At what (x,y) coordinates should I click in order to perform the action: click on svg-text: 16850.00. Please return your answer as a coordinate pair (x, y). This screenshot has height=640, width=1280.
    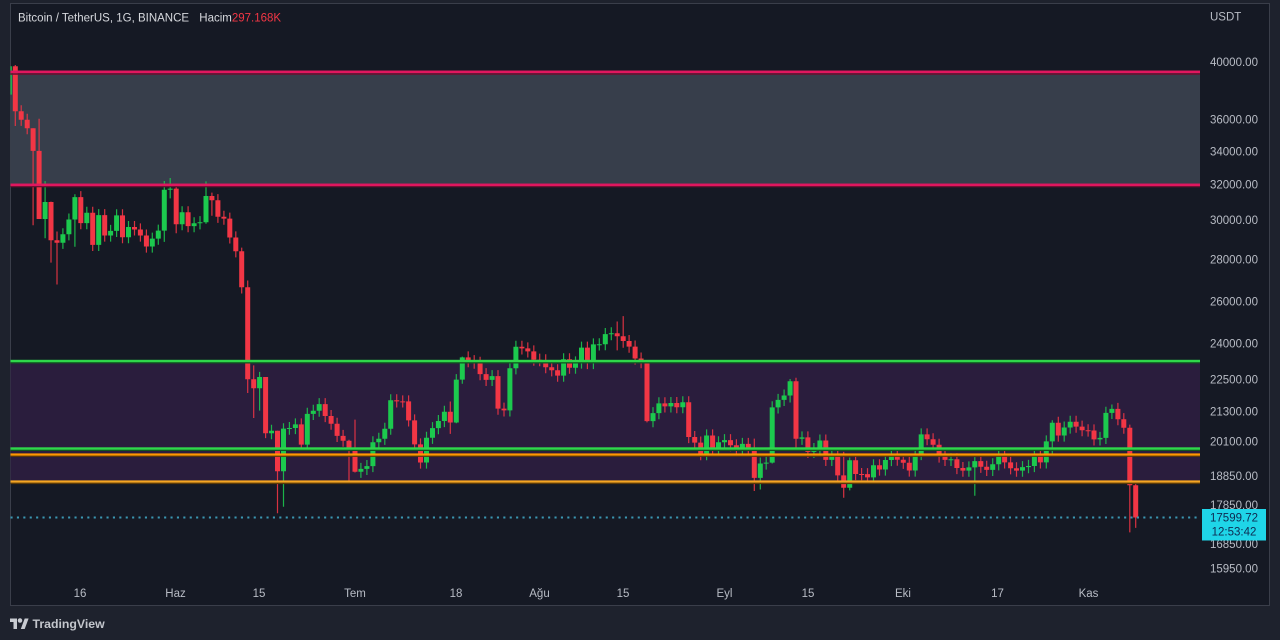
    Looking at the image, I should click on (1234, 545).